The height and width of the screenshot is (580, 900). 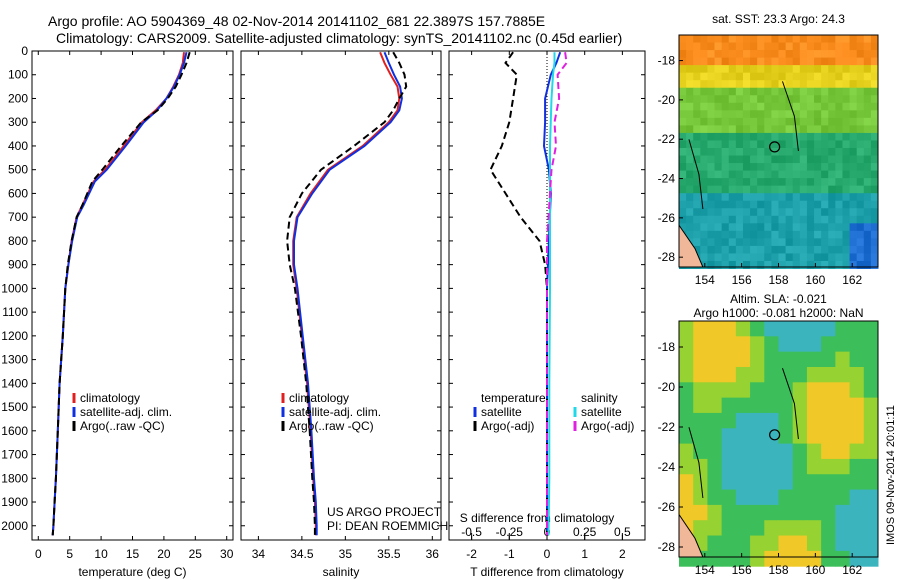 I want to click on map-lon-label: 162, so click(x=852, y=570).